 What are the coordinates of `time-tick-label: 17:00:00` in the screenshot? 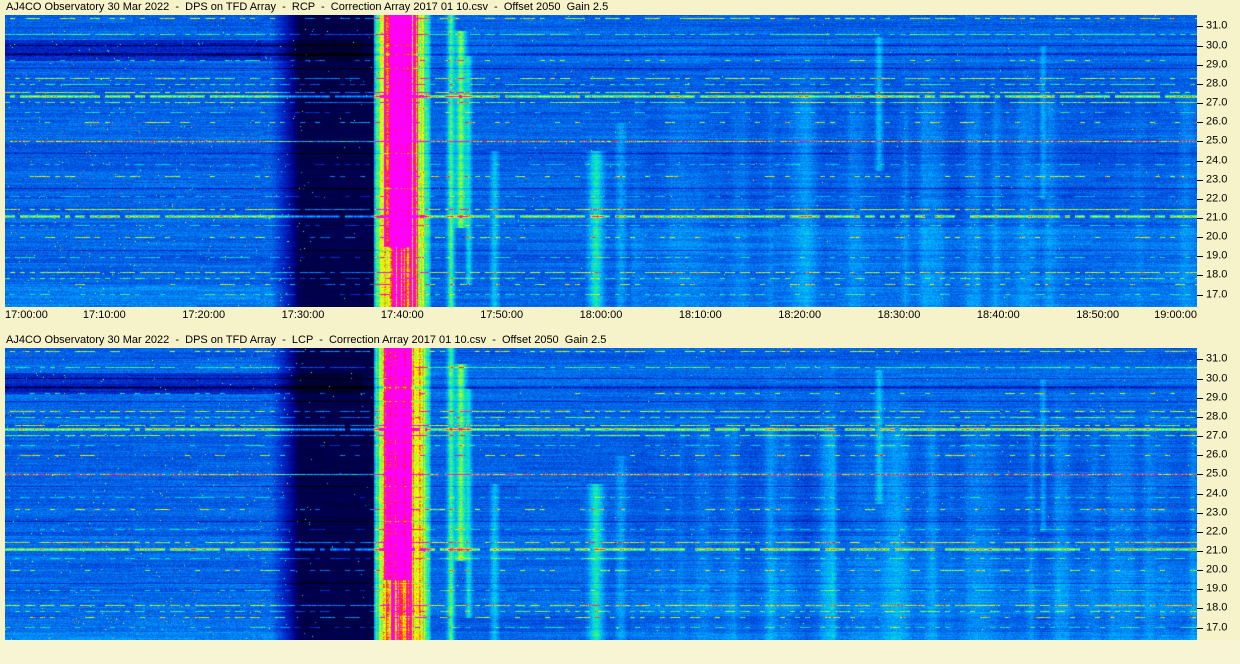 It's located at (26, 315).